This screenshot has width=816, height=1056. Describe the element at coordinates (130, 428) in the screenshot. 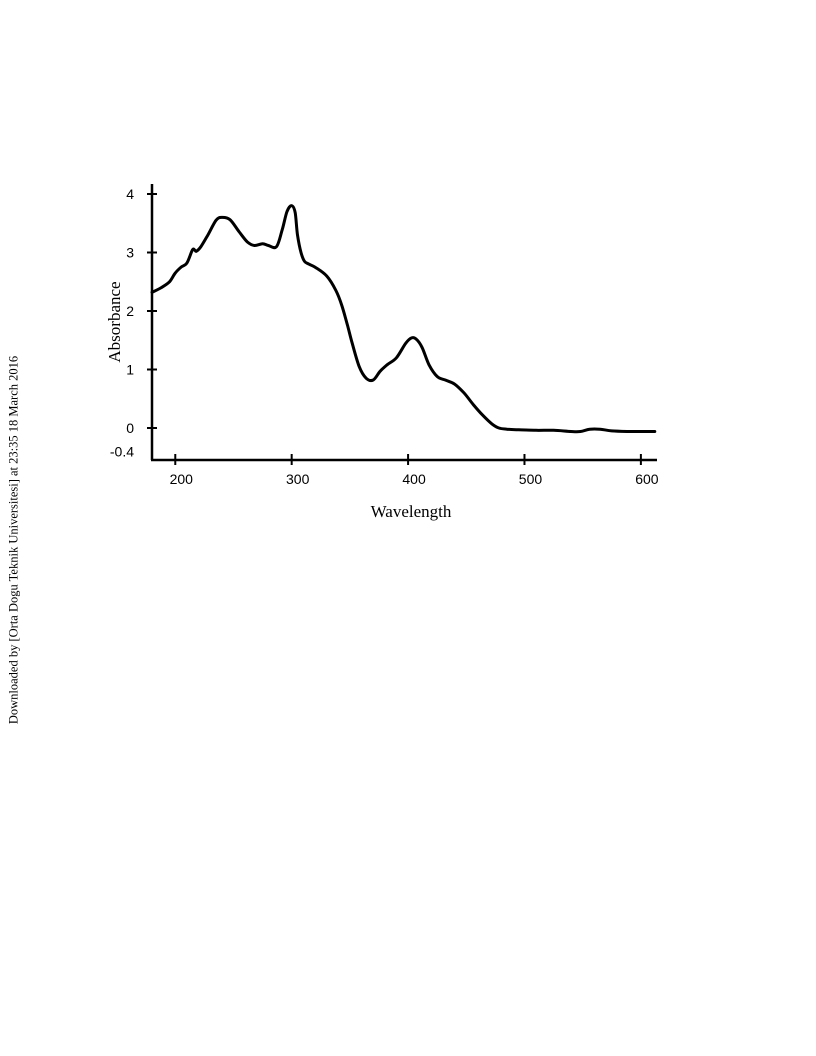

I see `y-tick-label: 0` at that location.